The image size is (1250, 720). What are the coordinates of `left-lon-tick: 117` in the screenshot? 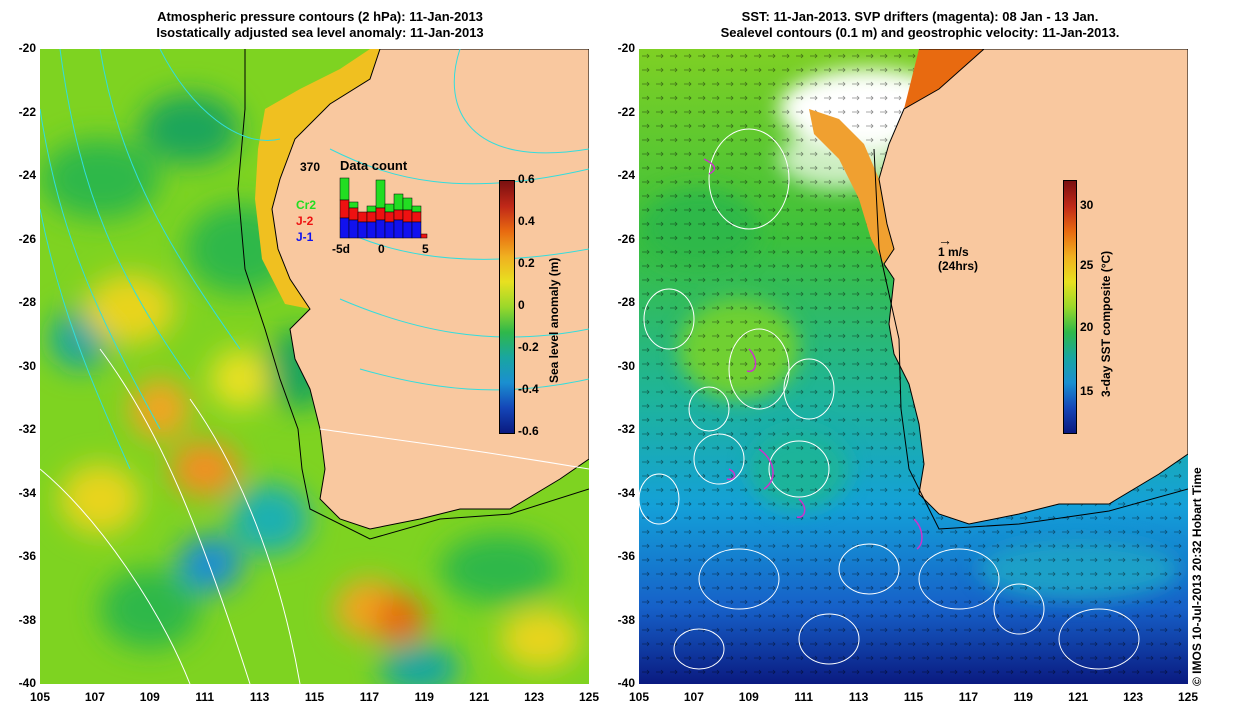 It's located at (369, 697).